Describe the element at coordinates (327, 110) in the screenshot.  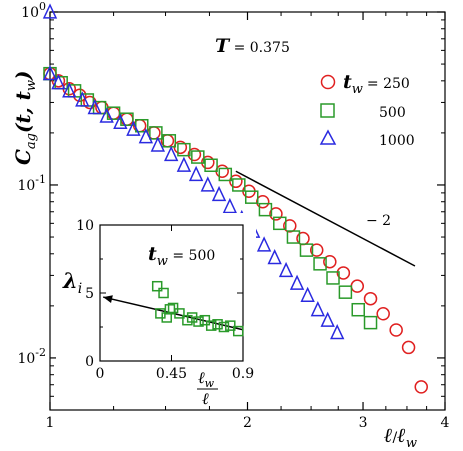
I see `legend-marker-square` at that location.